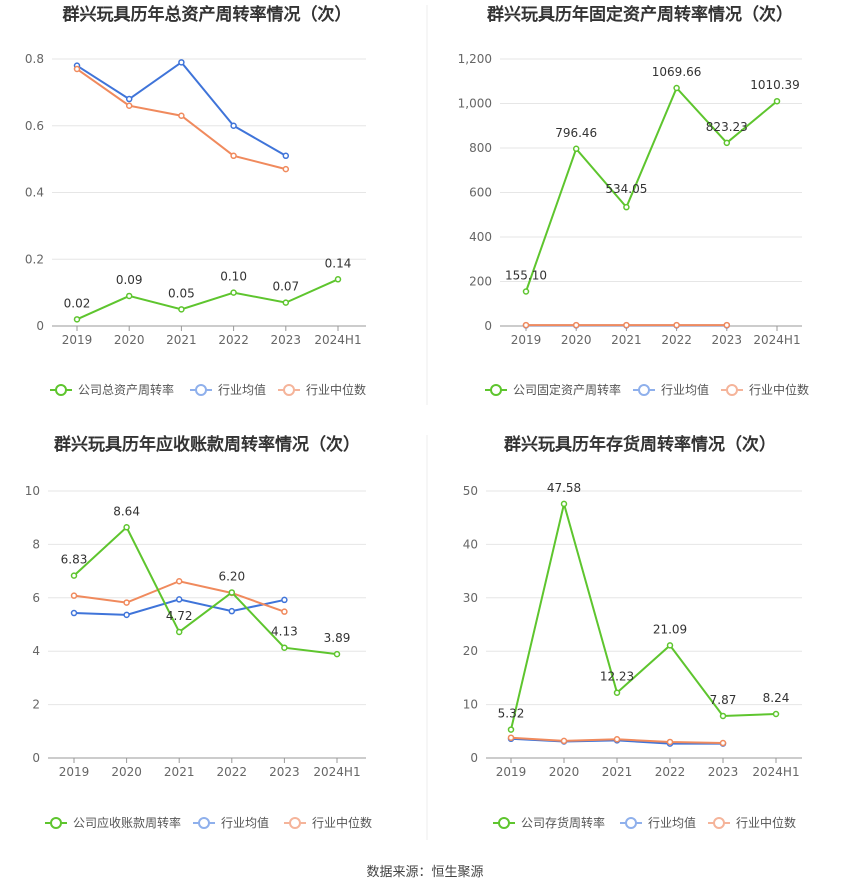 This screenshot has width=850, height=891. Describe the element at coordinates (179, 616) in the screenshot. I see `data-label: 4.72` at that location.